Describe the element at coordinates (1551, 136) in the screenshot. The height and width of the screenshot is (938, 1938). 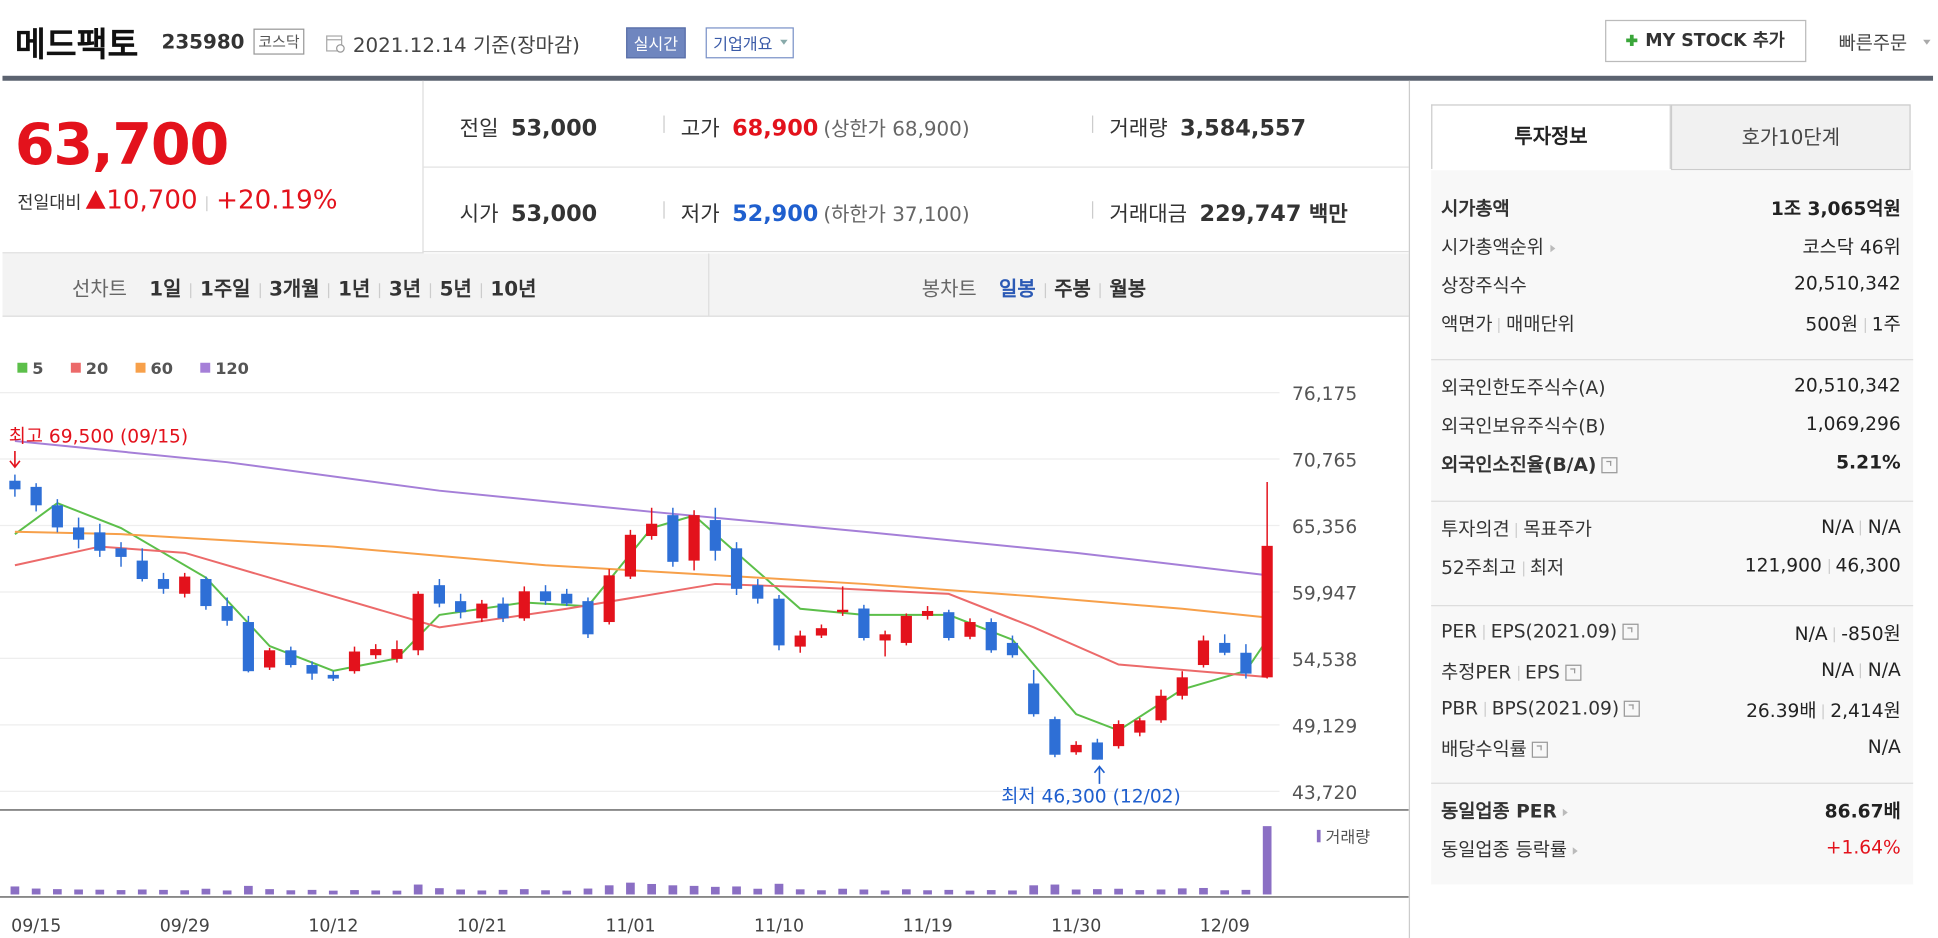
I see `tab-active: 투자정보` at that location.